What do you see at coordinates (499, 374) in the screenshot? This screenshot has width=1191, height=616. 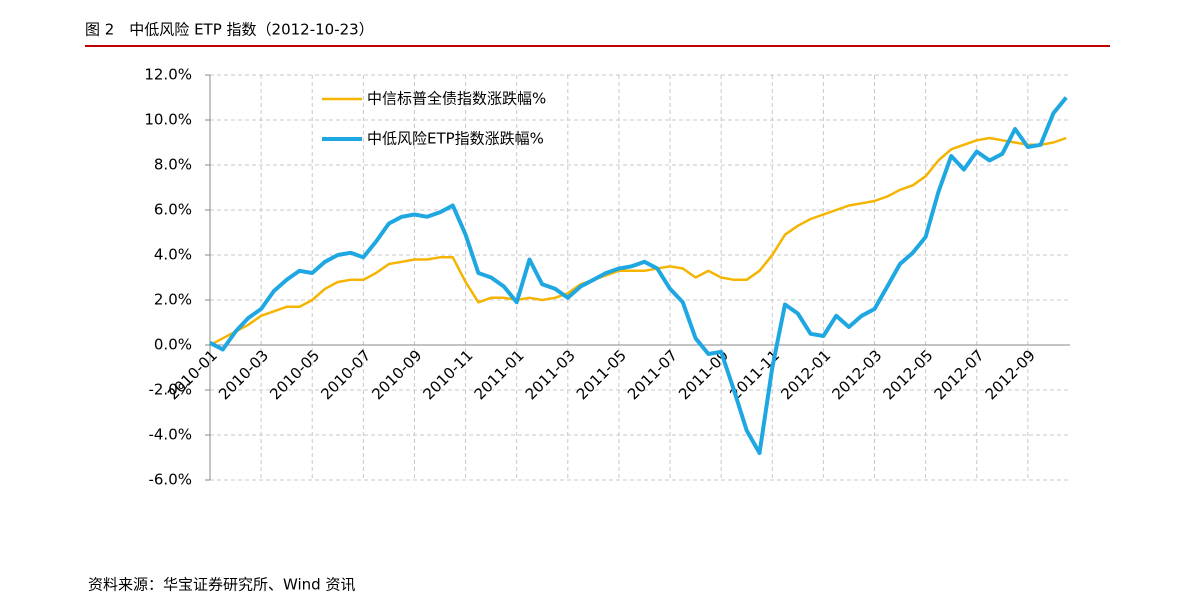 I see `x-tick-label: 2011-01` at bounding box center [499, 374].